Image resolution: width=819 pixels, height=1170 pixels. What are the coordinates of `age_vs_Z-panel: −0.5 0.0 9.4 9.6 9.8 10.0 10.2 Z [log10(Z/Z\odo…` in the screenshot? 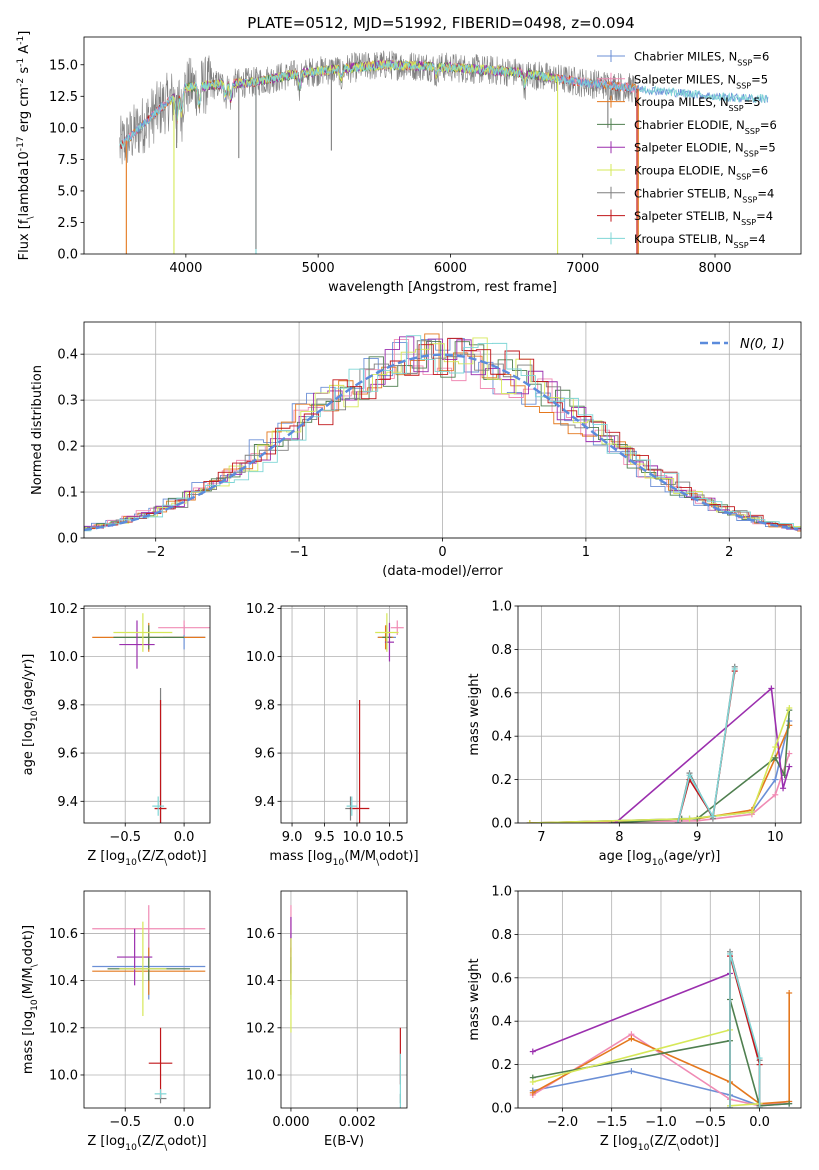 It's located at (116, 735).